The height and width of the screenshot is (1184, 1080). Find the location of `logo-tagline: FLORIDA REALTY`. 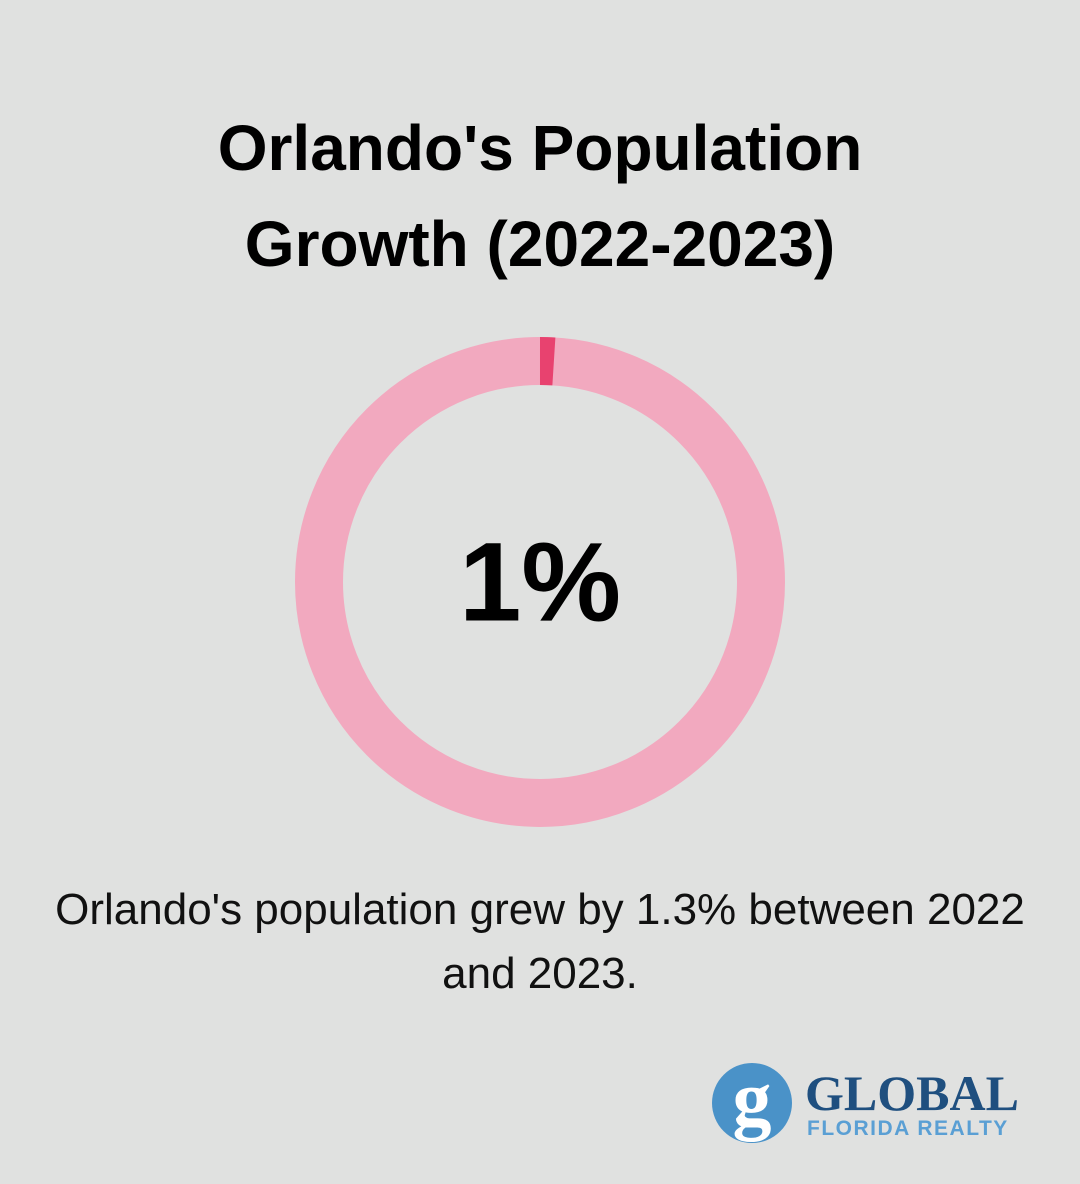

logo-tagline: FLORIDA REALTY is located at coordinates (908, 1128).